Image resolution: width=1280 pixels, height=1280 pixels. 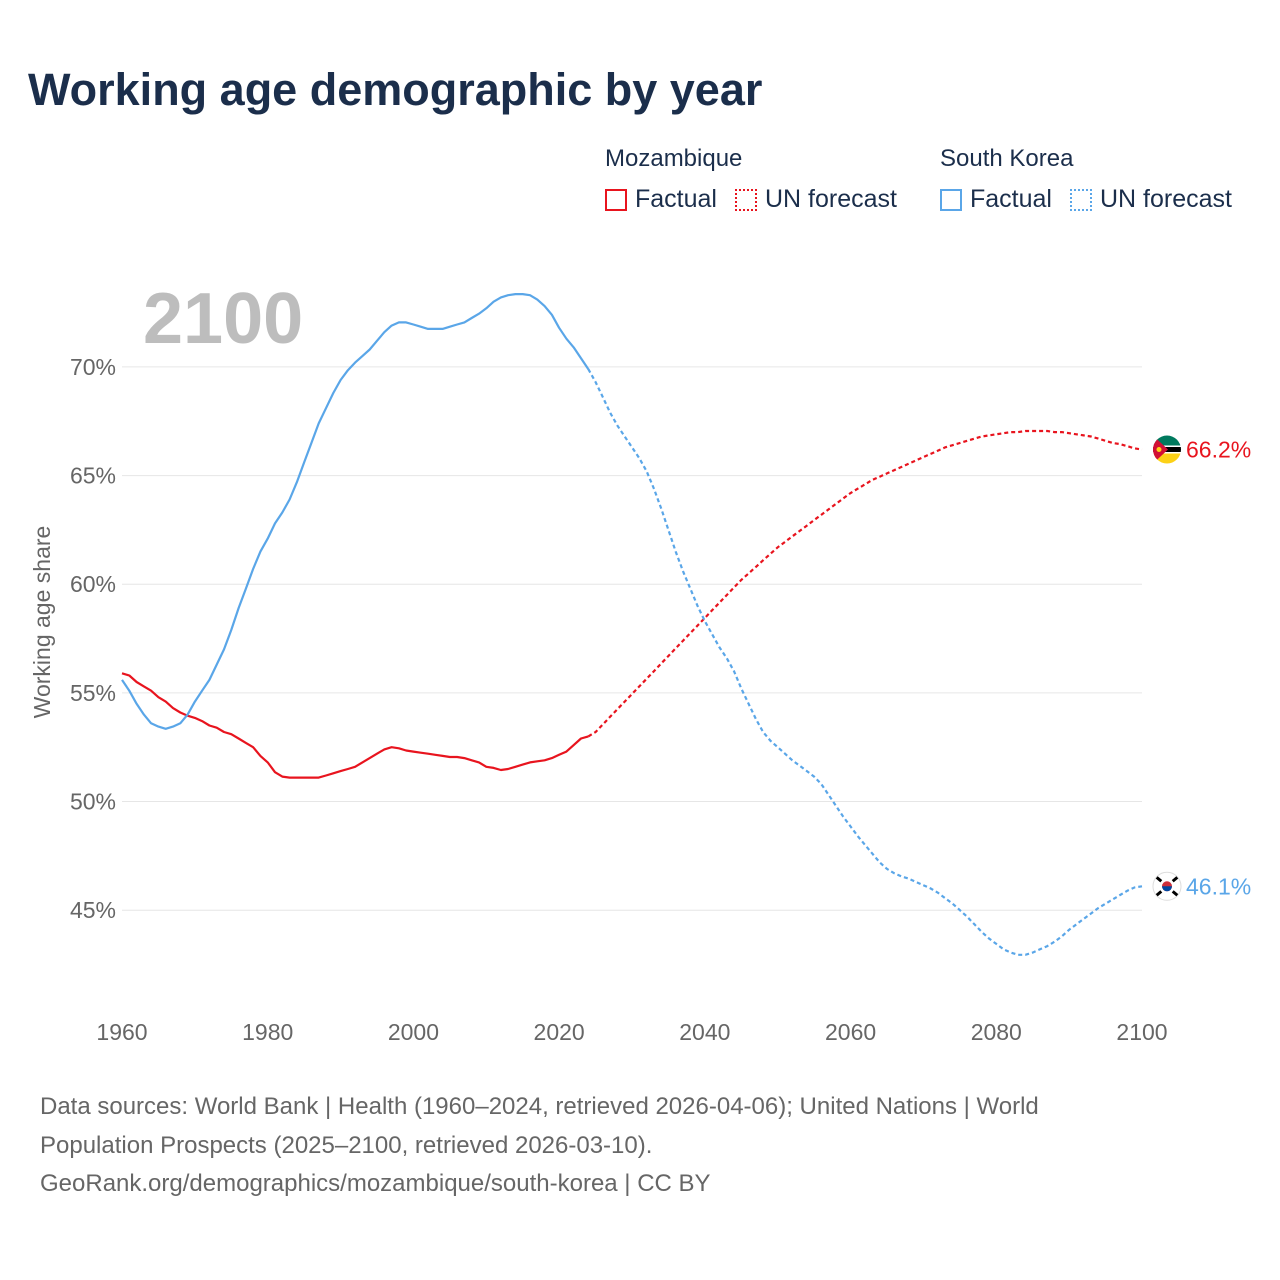 I want to click on legend-item-south-korea-factual: Factual, so click(x=996, y=199).